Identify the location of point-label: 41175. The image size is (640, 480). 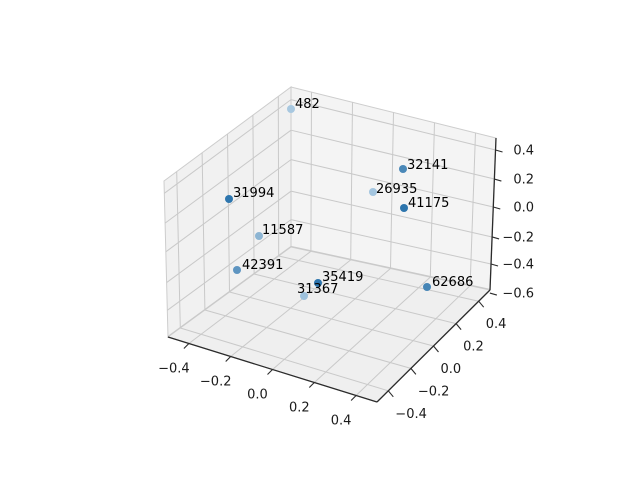
(428, 203).